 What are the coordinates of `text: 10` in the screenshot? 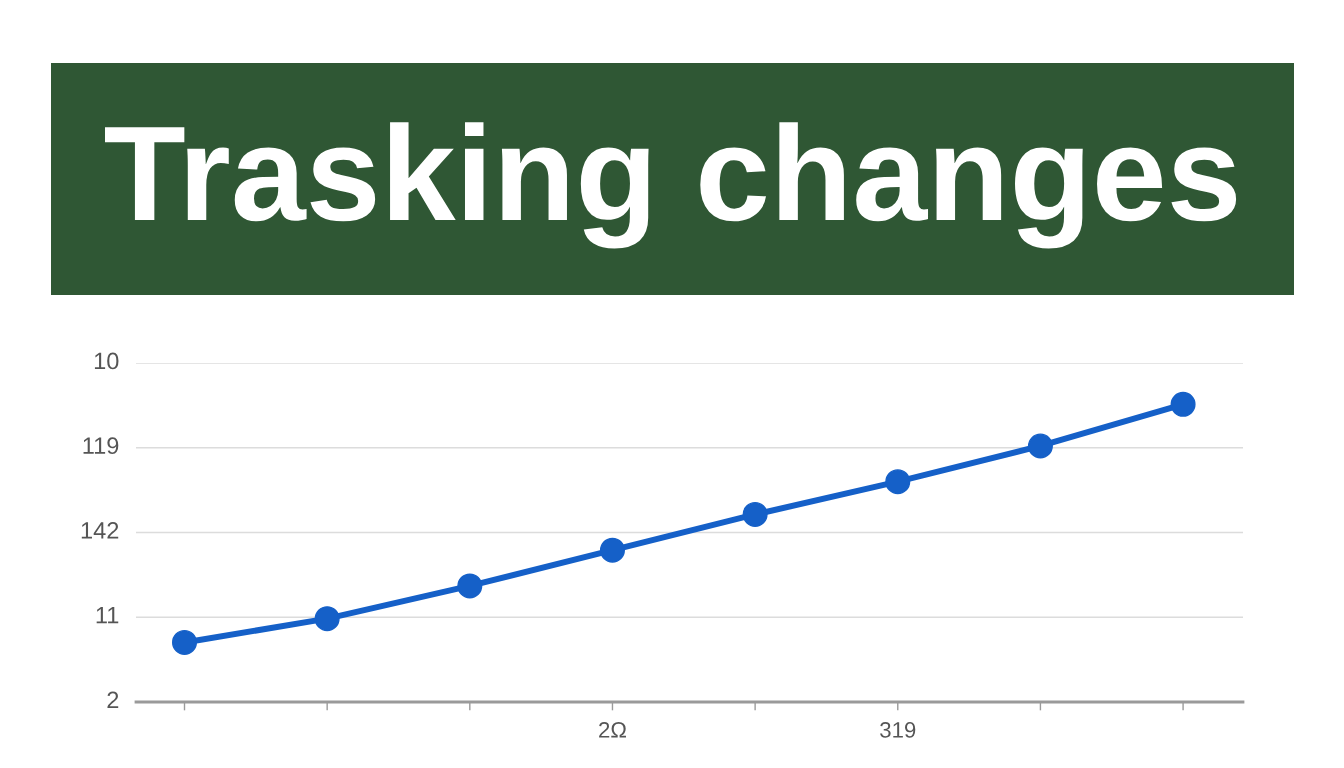 It's located at (106, 361).